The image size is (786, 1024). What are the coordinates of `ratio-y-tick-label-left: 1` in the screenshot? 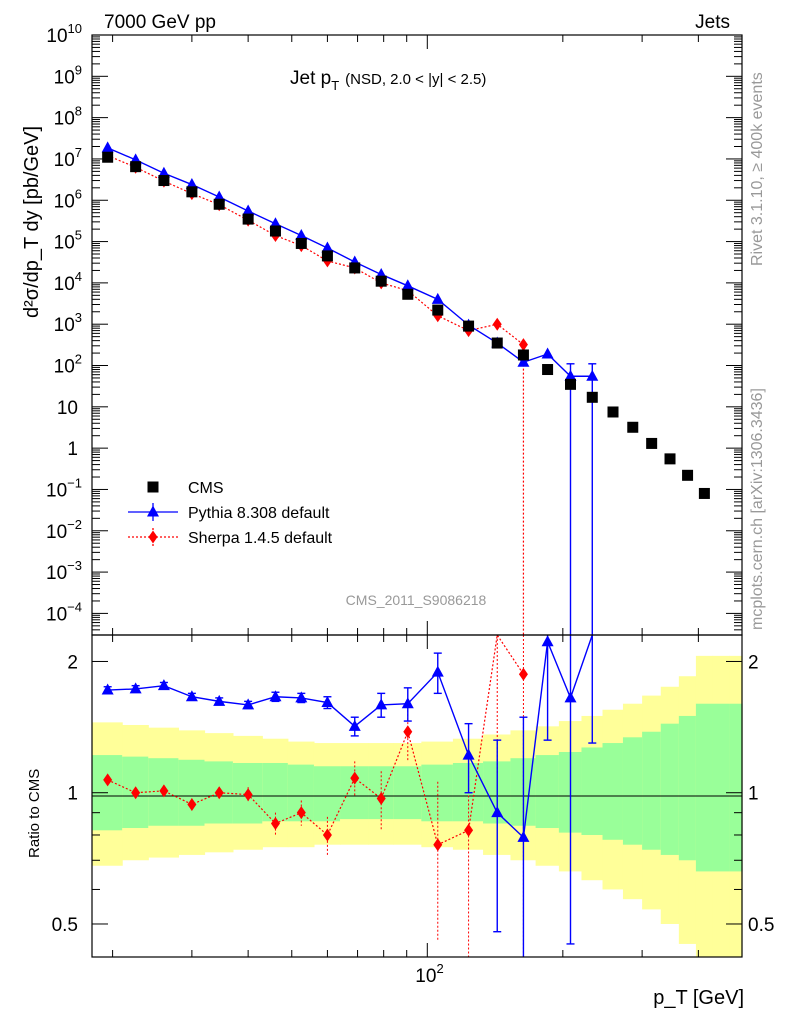 It's located at (72, 794).